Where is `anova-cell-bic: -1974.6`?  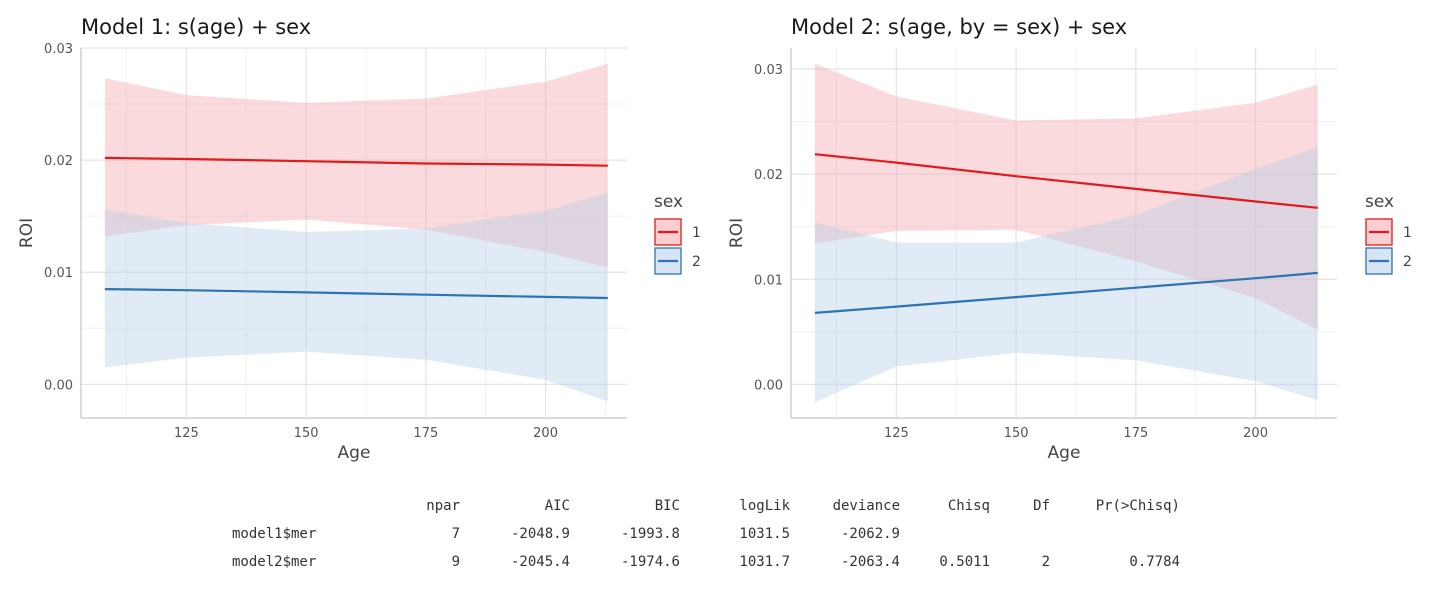
anova-cell-bic: -1974.6 is located at coordinates (650, 562).